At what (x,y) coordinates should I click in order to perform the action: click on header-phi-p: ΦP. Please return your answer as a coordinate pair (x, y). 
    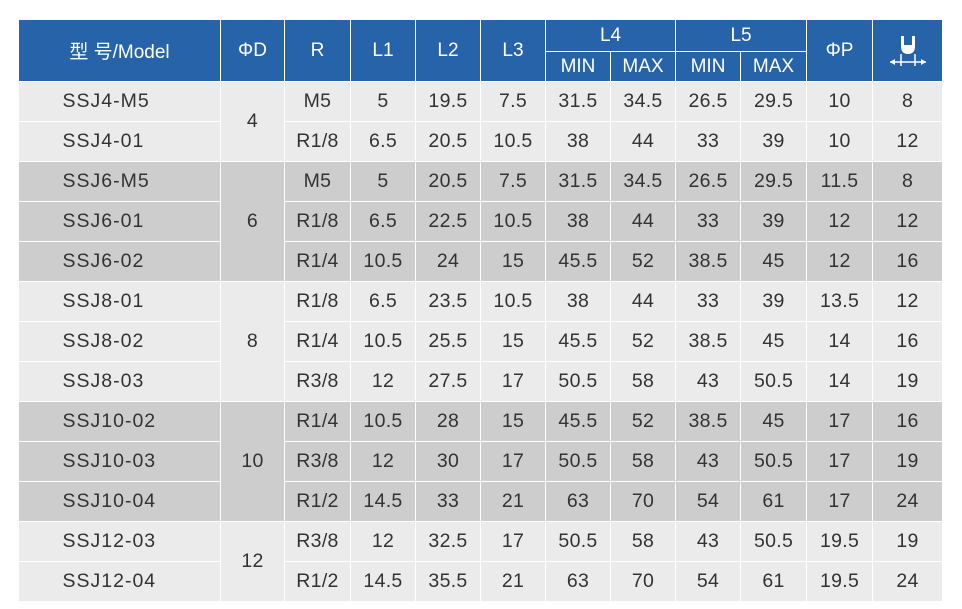
    Looking at the image, I should click on (840, 50).